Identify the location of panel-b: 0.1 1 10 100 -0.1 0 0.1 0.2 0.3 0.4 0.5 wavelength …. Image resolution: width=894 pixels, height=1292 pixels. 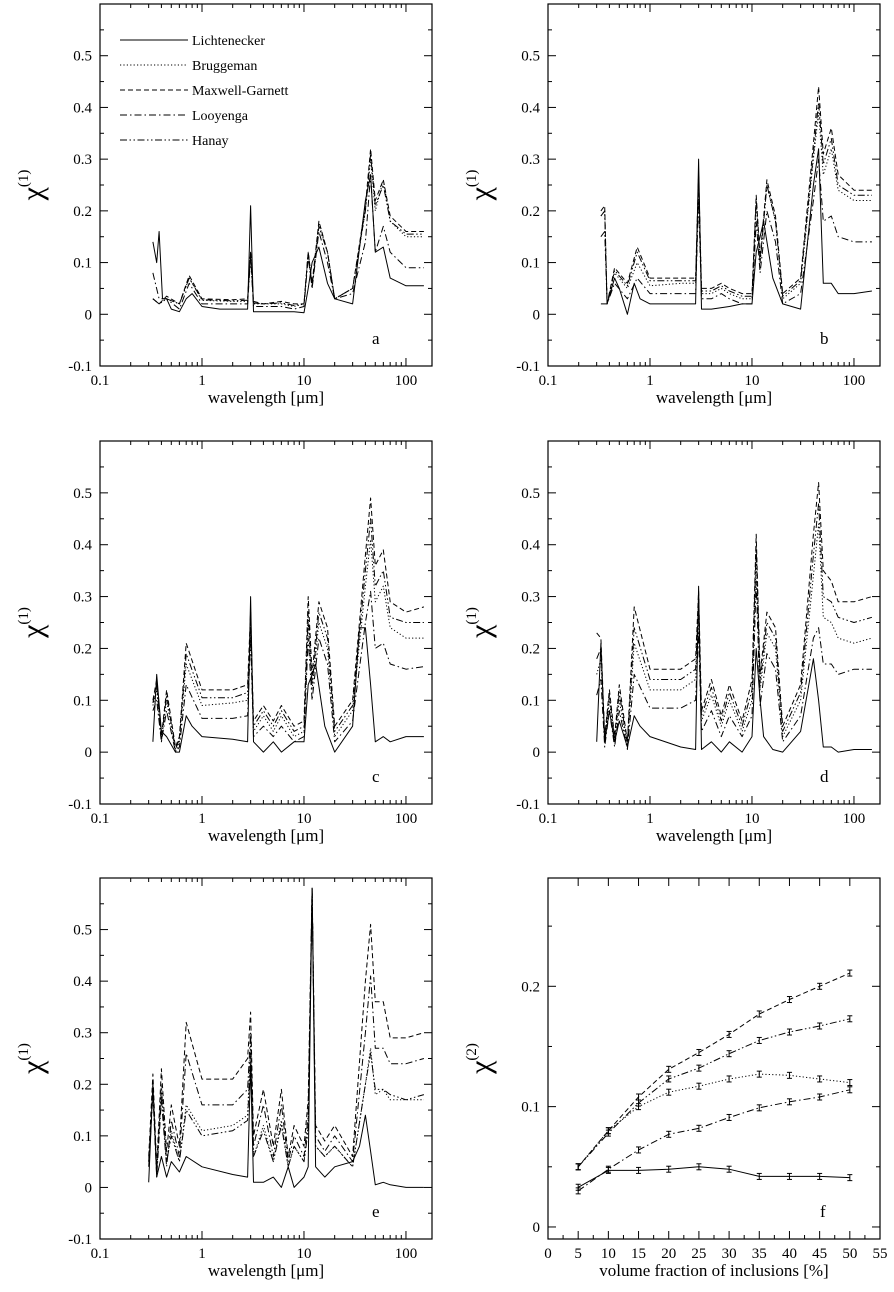
(672, 205).